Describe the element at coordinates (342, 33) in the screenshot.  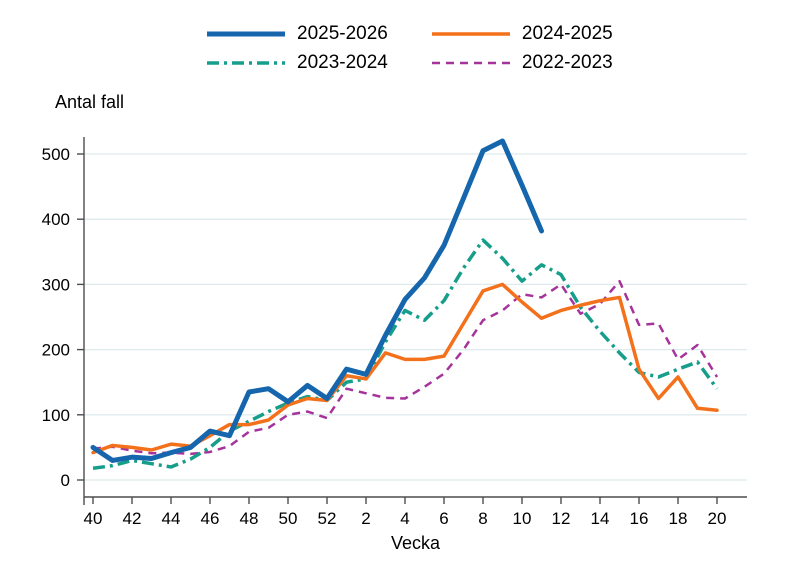
I see `legend-label: 2025-2026` at that location.